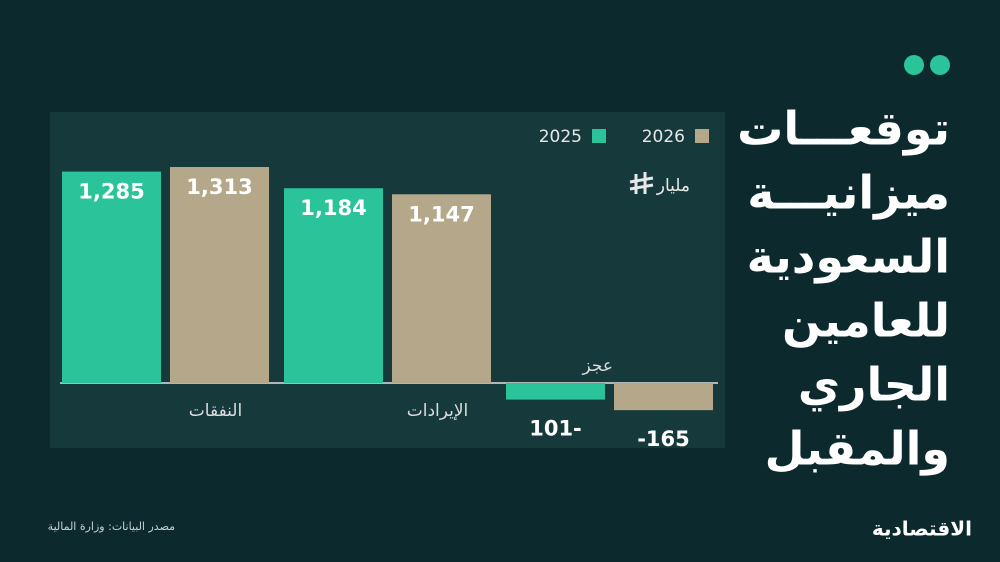 The height and width of the screenshot is (562, 1000). What do you see at coordinates (560, 137) in the screenshot?
I see `legend-label: 2025` at bounding box center [560, 137].